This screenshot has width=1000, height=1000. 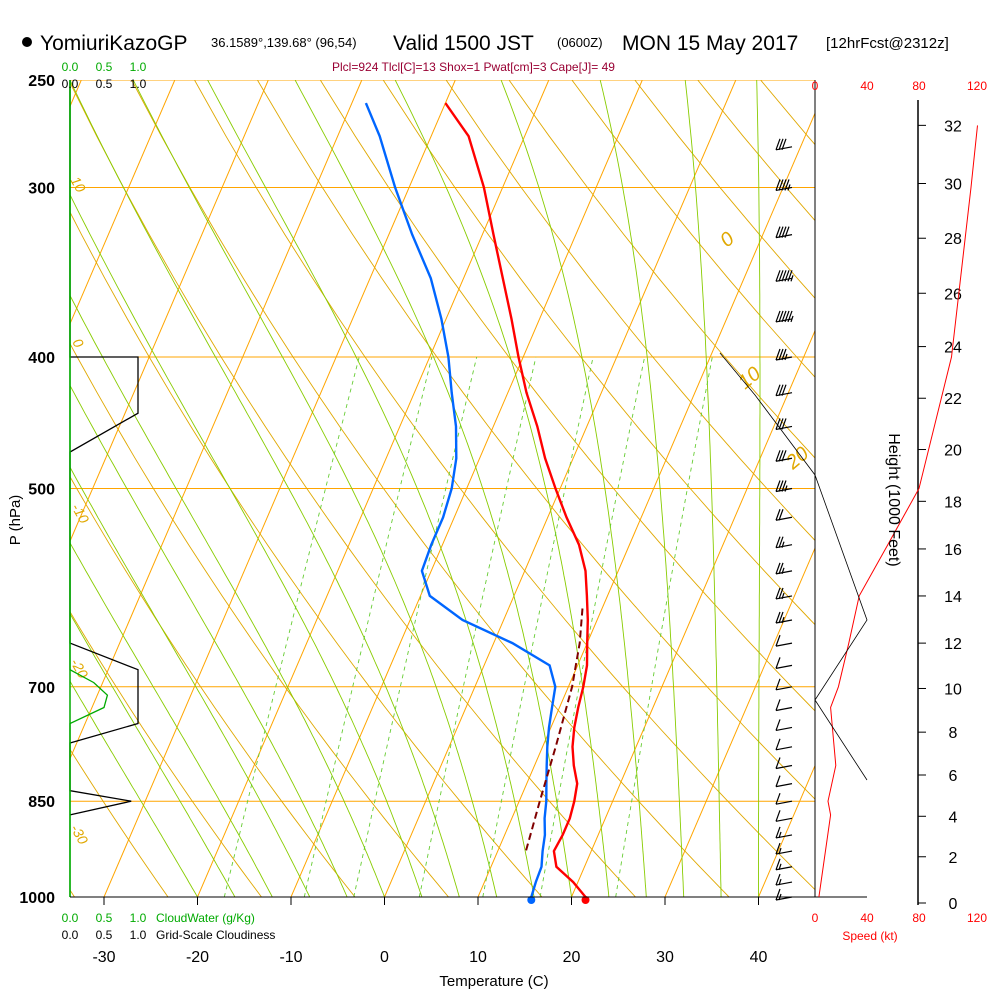 What do you see at coordinates (869, 936) in the screenshot?
I see `speed-axis-title: Speed (kt)` at bounding box center [869, 936].